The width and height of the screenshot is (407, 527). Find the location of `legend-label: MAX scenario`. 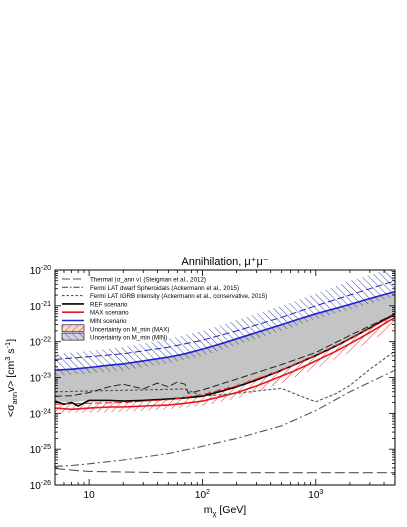

legend-label: MAX scenario is located at coordinates (109, 313).